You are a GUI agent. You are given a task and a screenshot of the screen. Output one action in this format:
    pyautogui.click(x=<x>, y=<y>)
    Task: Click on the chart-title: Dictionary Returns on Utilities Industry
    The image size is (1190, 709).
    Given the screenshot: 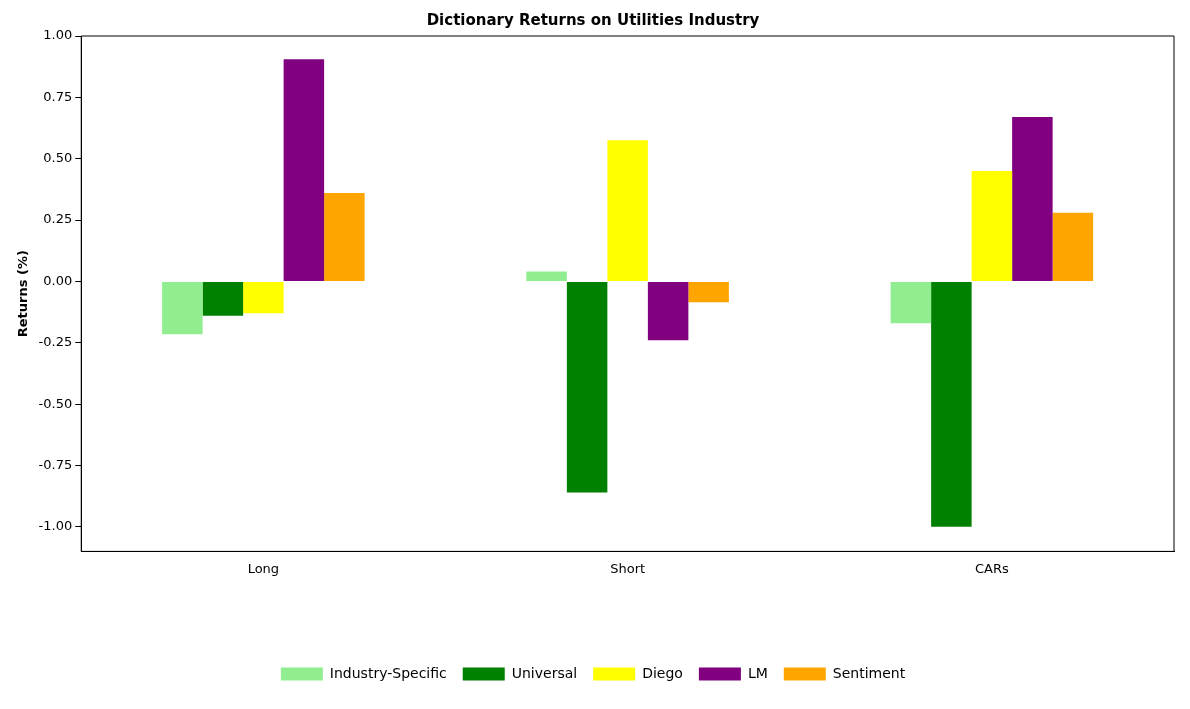 What is the action you would take?
    pyautogui.click(x=593, y=19)
    